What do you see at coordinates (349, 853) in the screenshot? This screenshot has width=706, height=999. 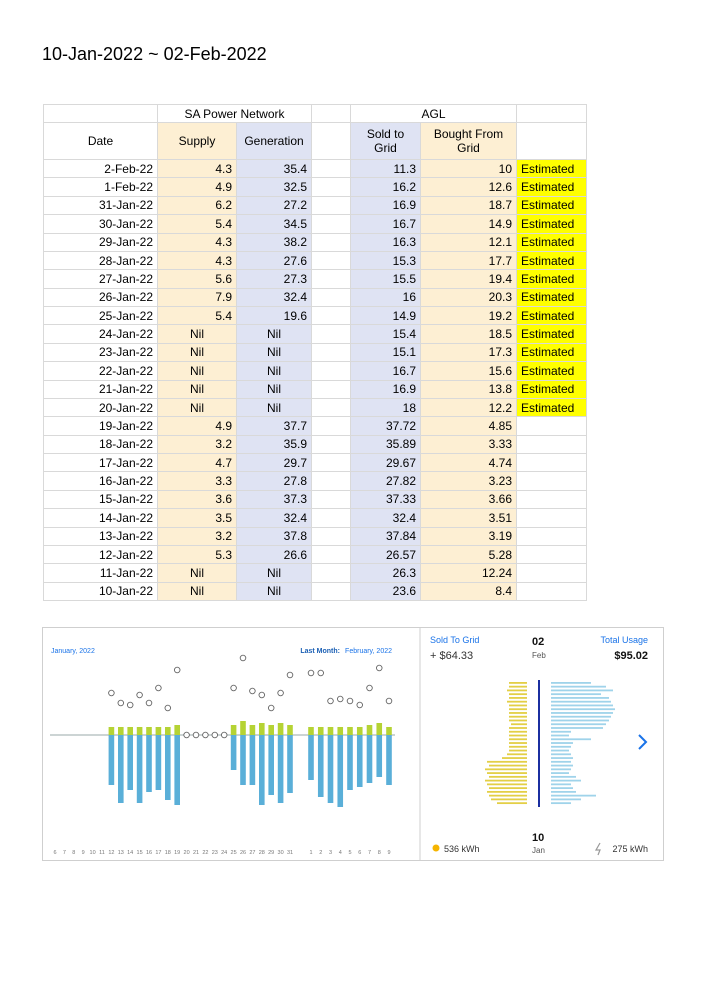 I see `day-label: 5` at bounding box center [349, 853].